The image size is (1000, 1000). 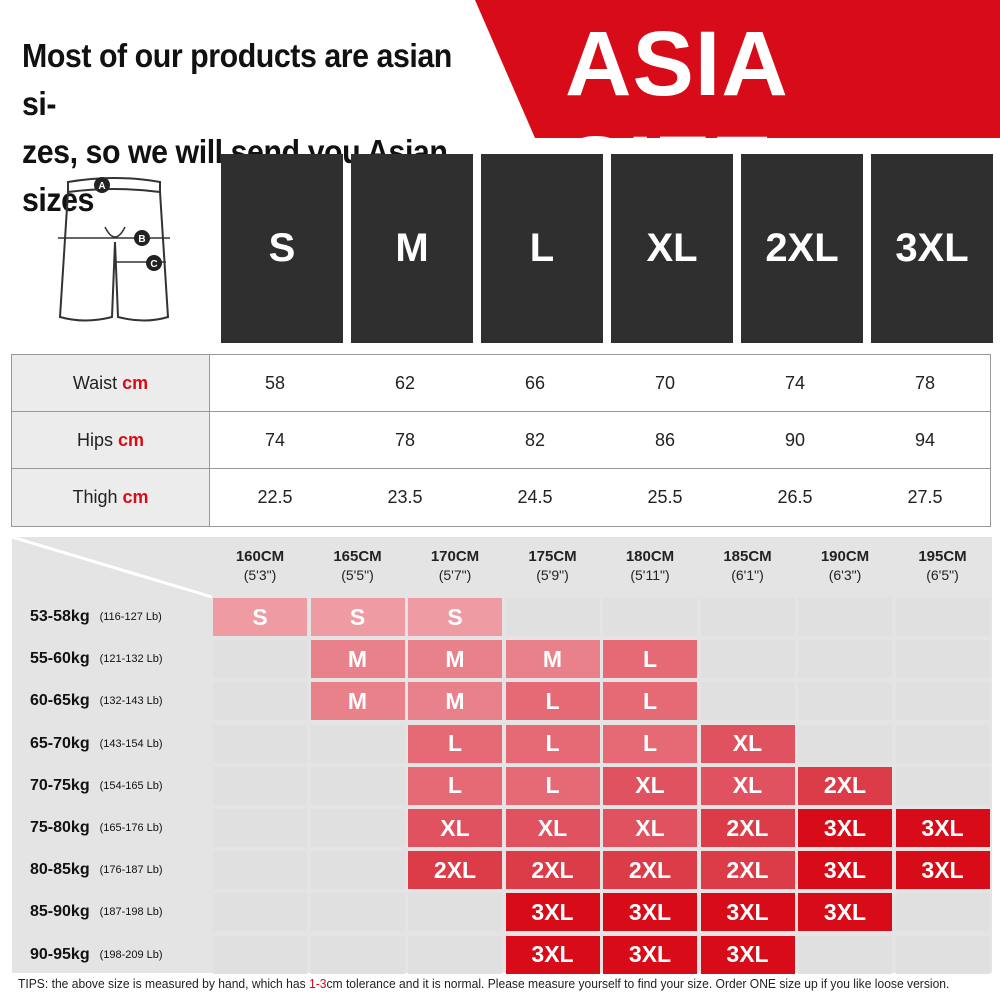 I want to click on weight-lb: (121-132 Lb), so click(x=131, y=659).